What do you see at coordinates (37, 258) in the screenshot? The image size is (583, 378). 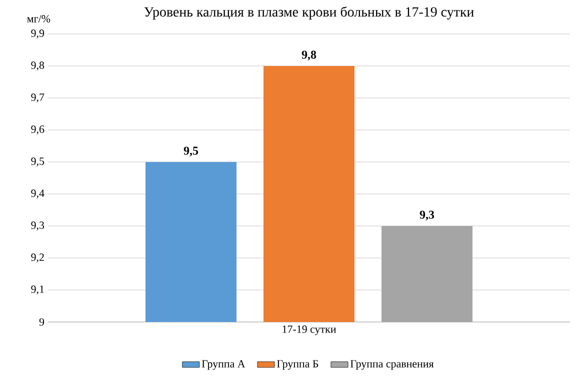 I see `y-tick-label: 9,2` at bounding box center [37, 258].